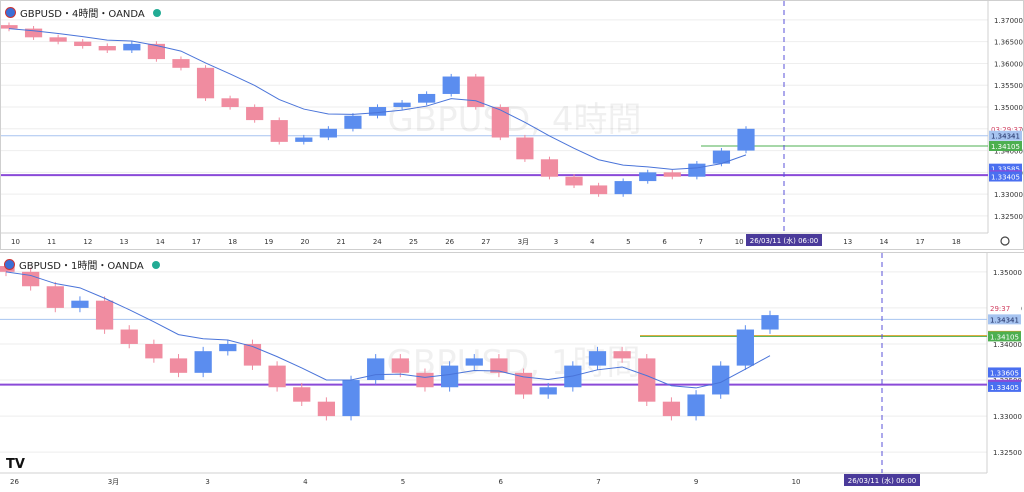 This screenshot has height=492, width=1024. I want to click on symbol-header-4h: GBPUSD・4時間・OANDA, so click(83, 12).